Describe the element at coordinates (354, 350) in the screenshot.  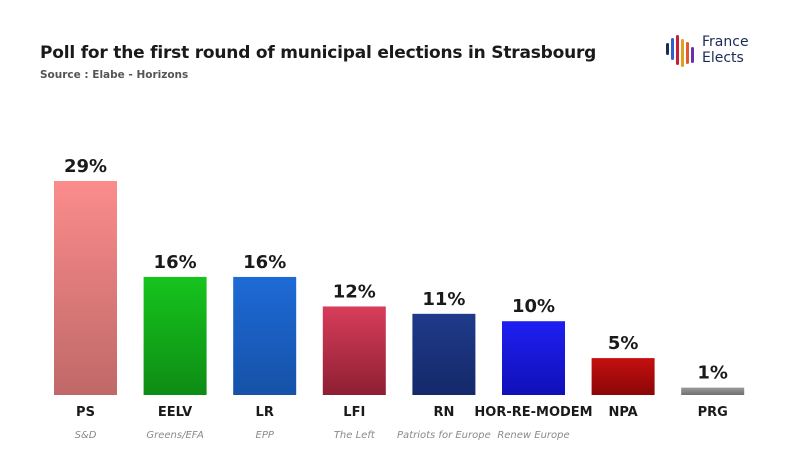
I see `bar-lfi` at that location.